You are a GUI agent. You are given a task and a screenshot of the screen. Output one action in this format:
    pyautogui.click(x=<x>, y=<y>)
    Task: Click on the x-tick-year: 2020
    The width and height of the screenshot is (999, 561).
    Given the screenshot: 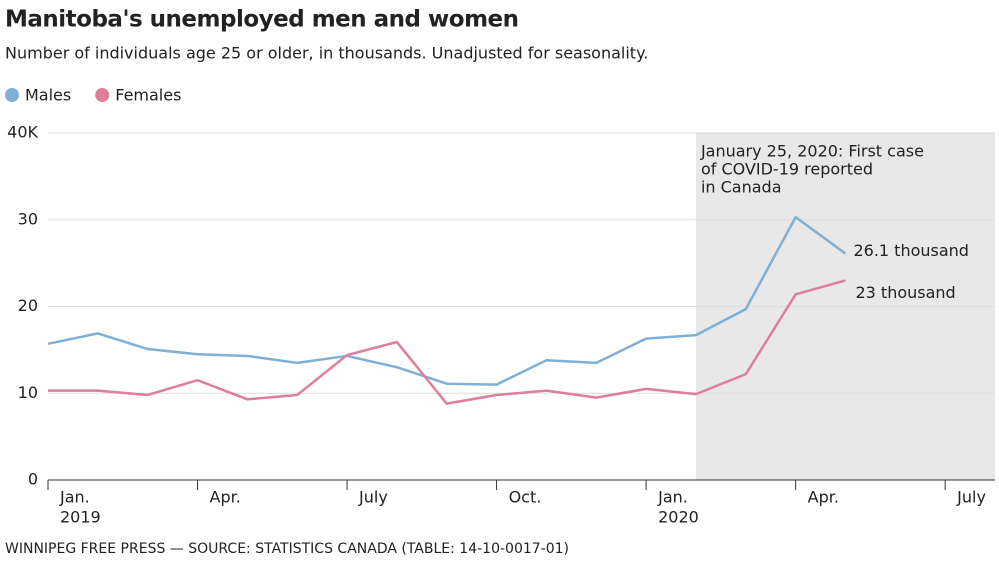 What is the action you would take?
    pyautogui.click(x=678, y=517)
    